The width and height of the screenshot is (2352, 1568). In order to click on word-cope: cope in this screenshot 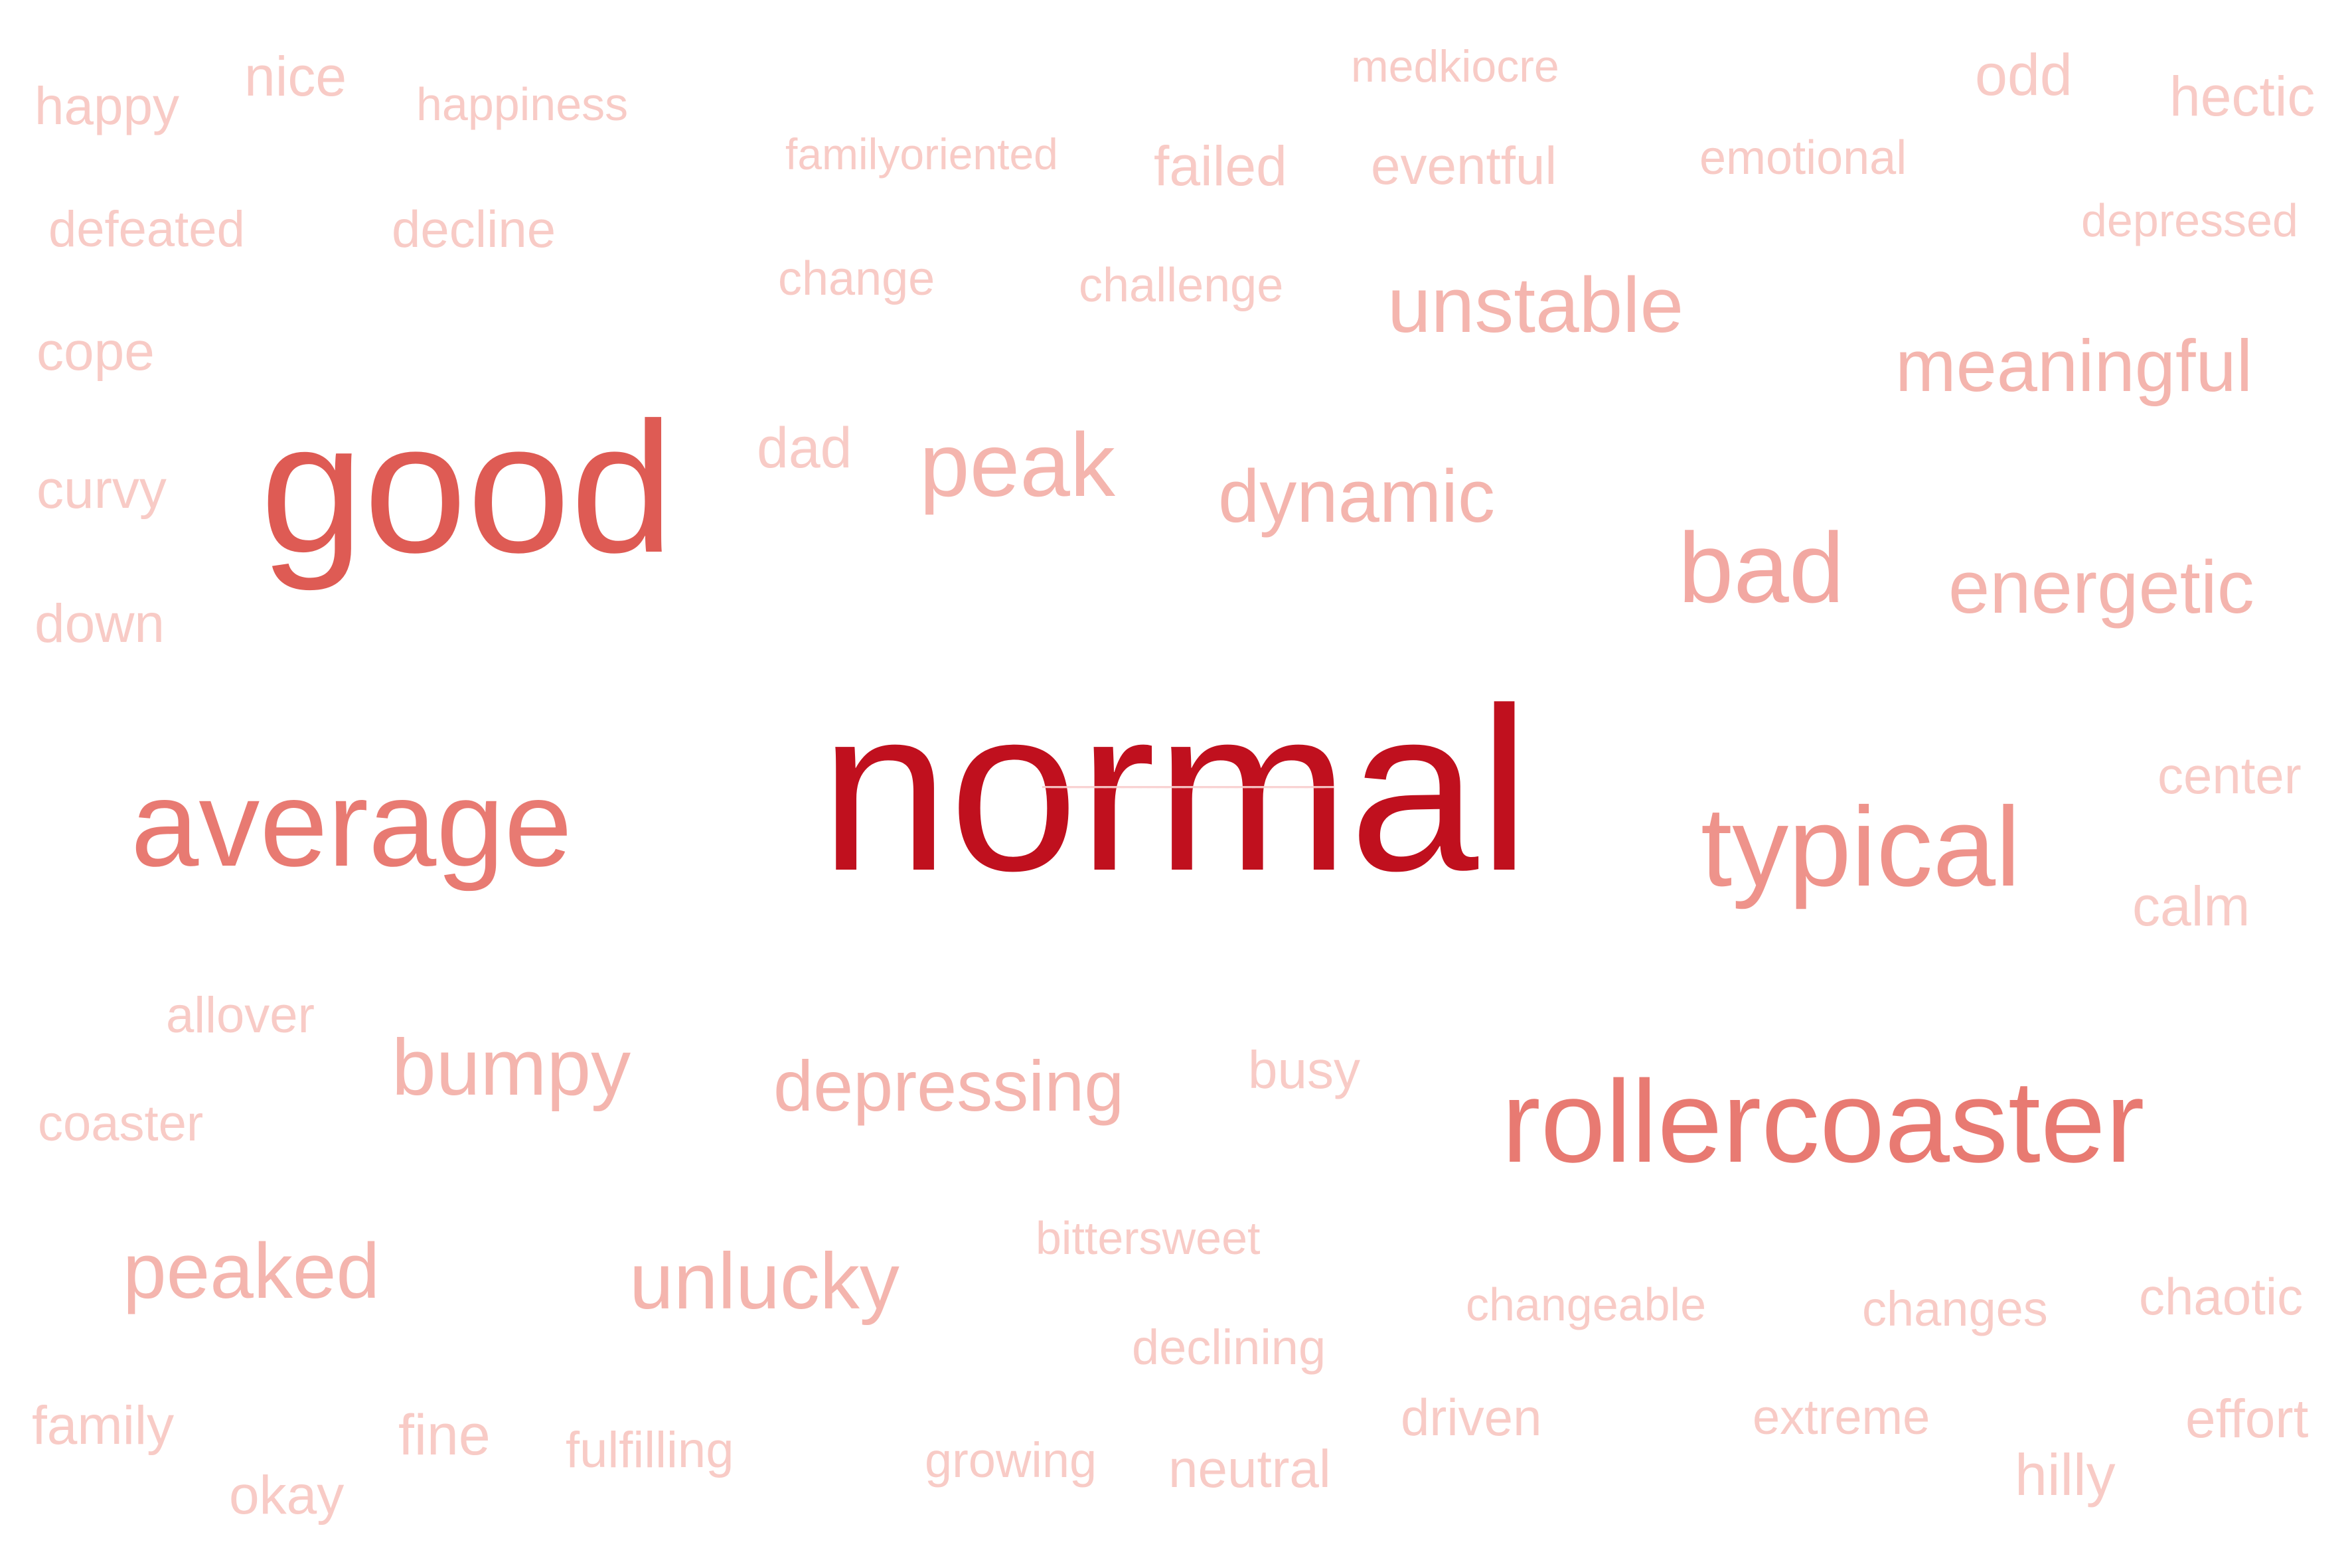, I will do `click(96, 352)`.